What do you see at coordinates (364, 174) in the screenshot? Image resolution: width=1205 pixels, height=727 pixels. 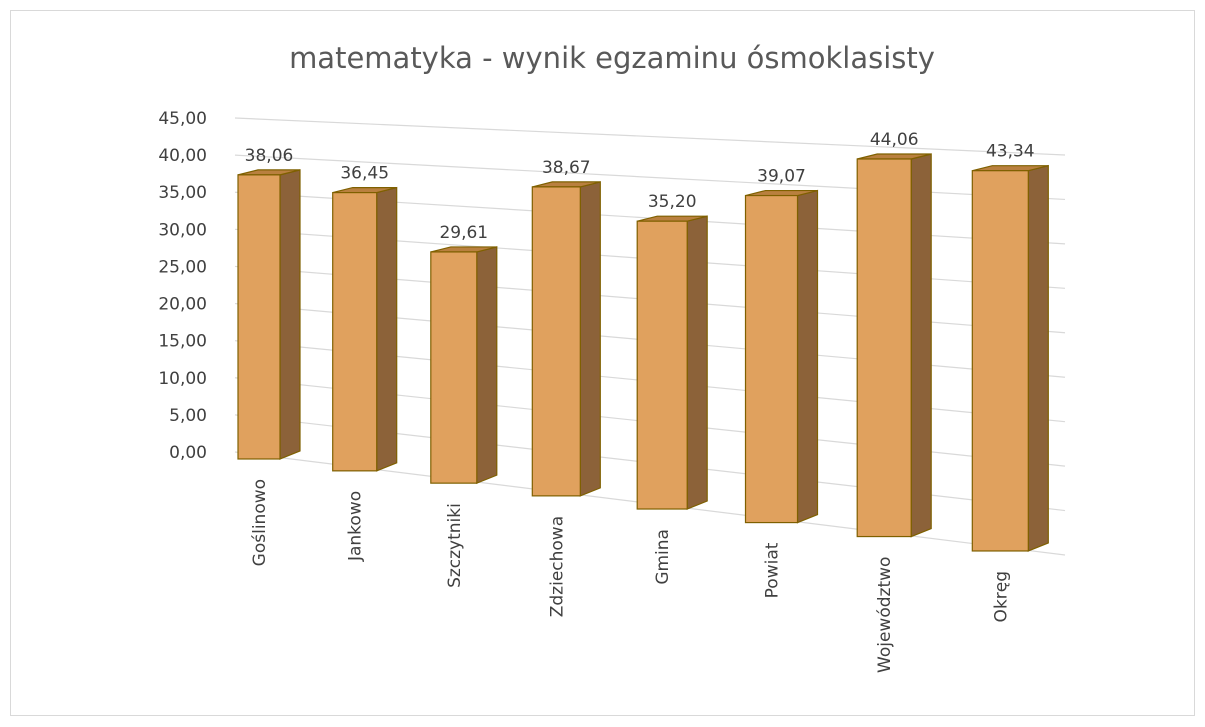 I see `data-label: 36,45` at bounding box center [364, 174].